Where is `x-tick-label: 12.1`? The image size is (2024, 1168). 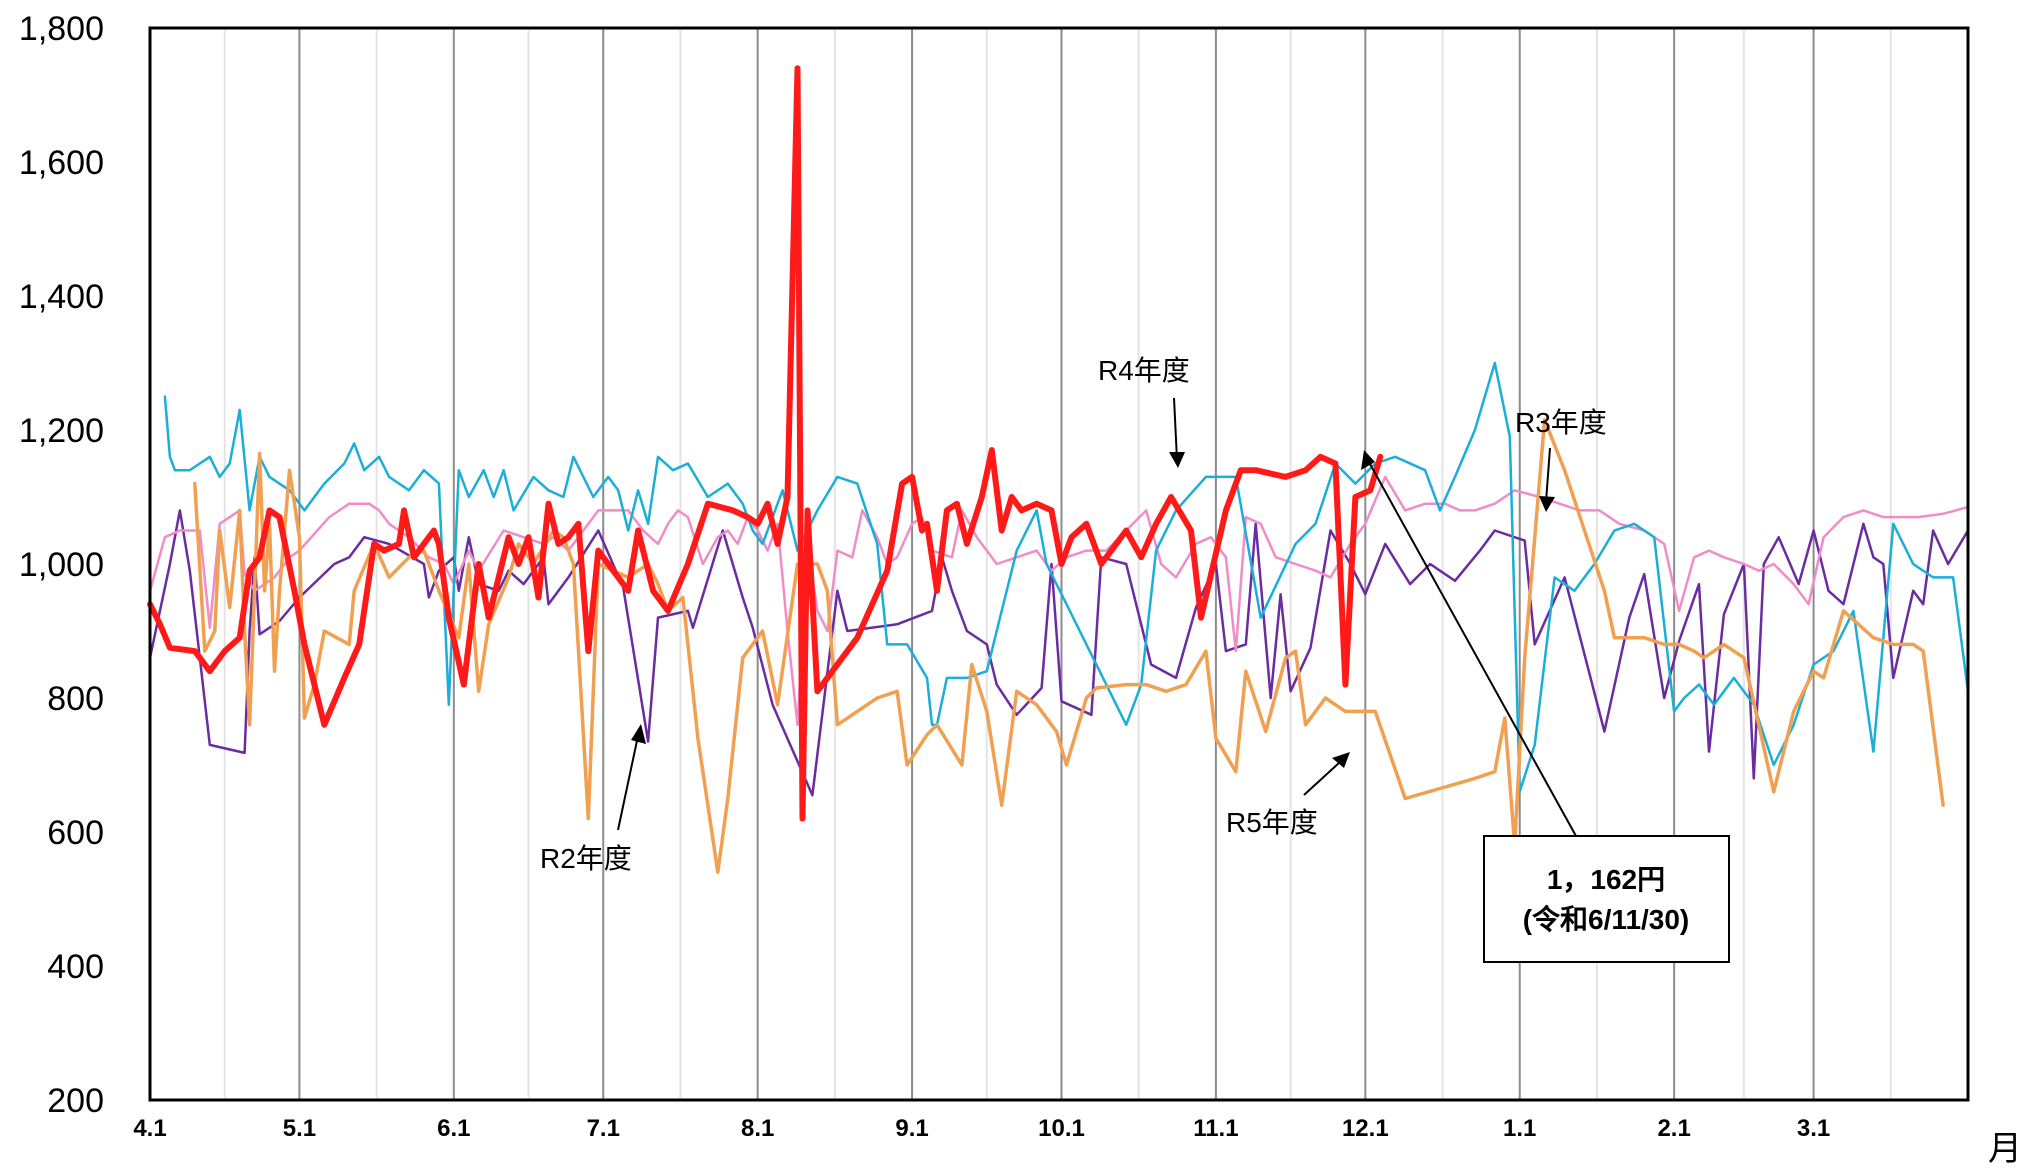
x-tick-label: 12.1 is located at coordinates (1365, 1128).